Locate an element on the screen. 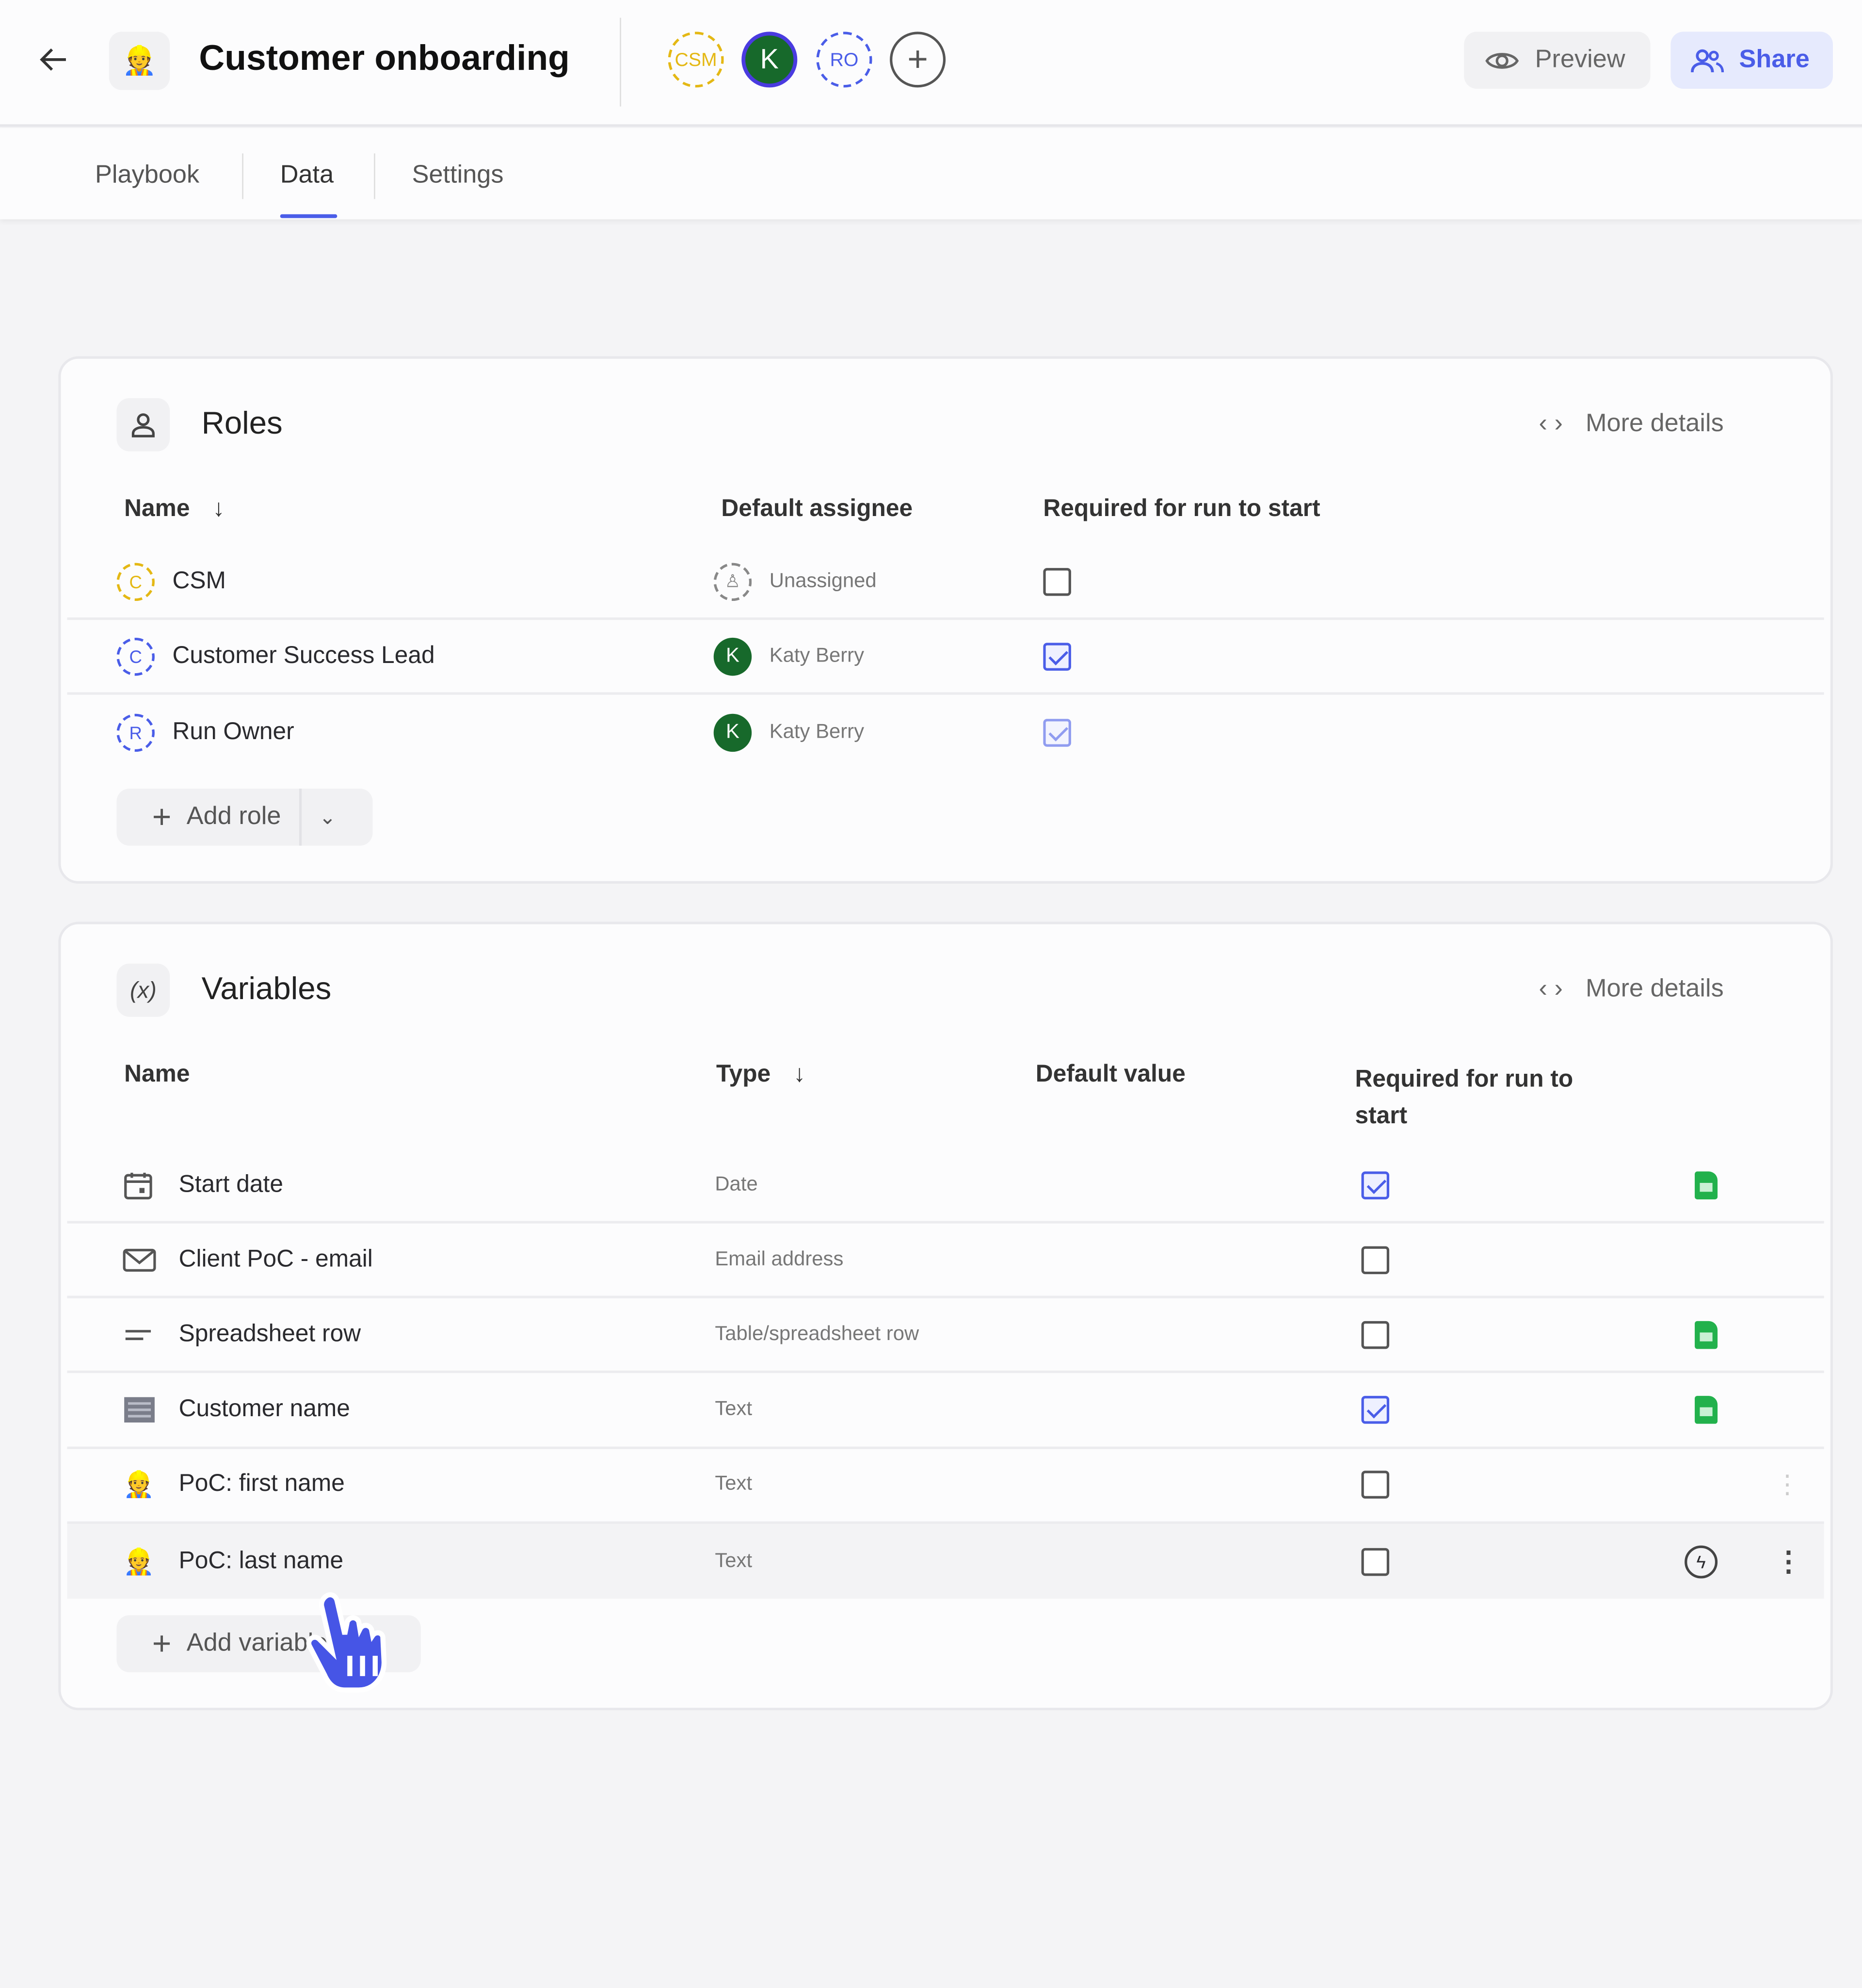  variable-icon: (x) is located at coordinates (143, 990).